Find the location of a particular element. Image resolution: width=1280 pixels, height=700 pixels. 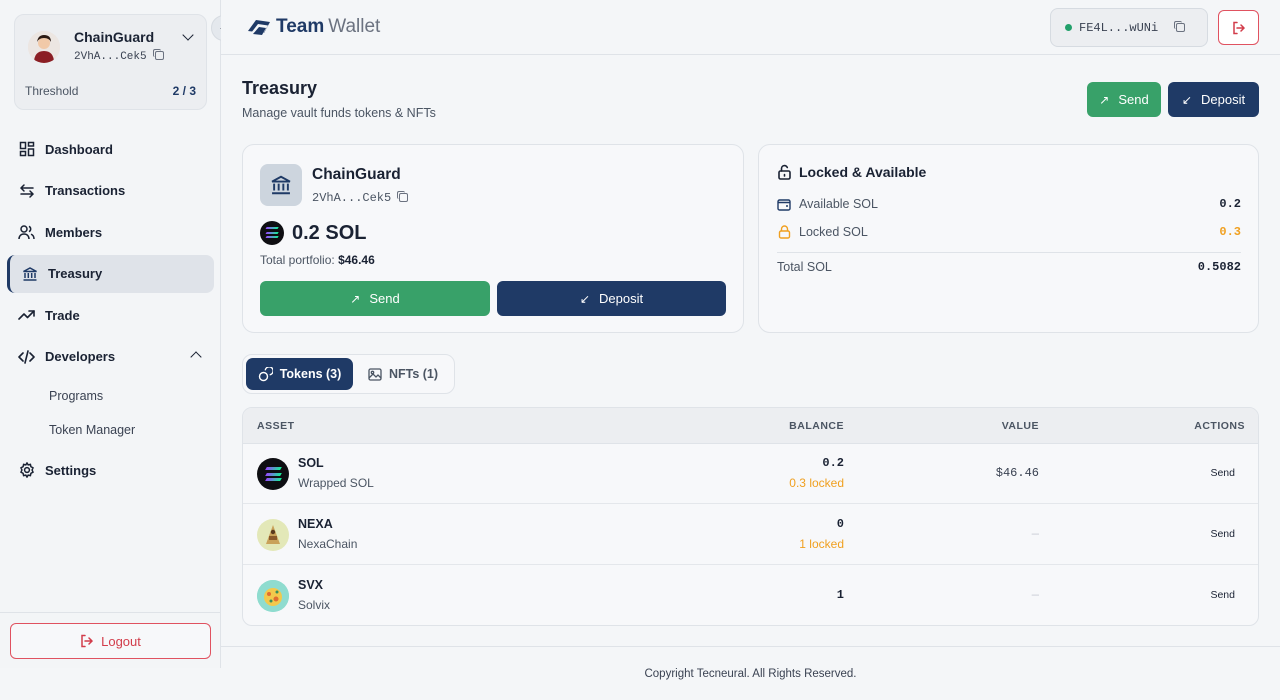

logout-area: Logout is located at coordinates (110, 640).